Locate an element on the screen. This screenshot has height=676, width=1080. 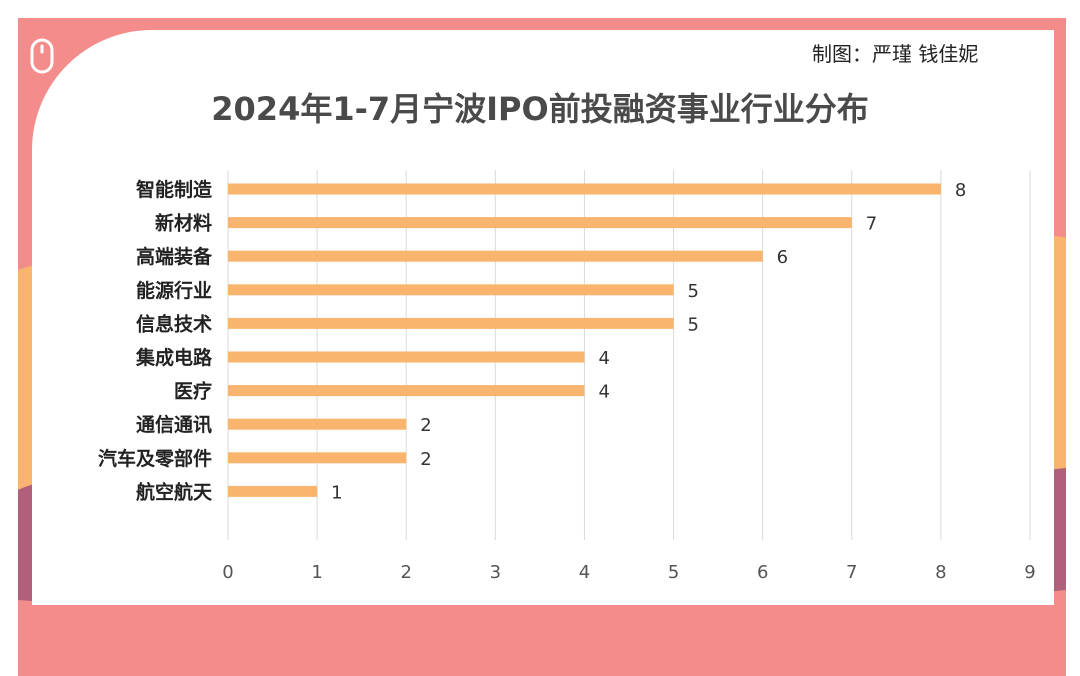
x-tick-label: 0 is located at coordinates (227, 572).